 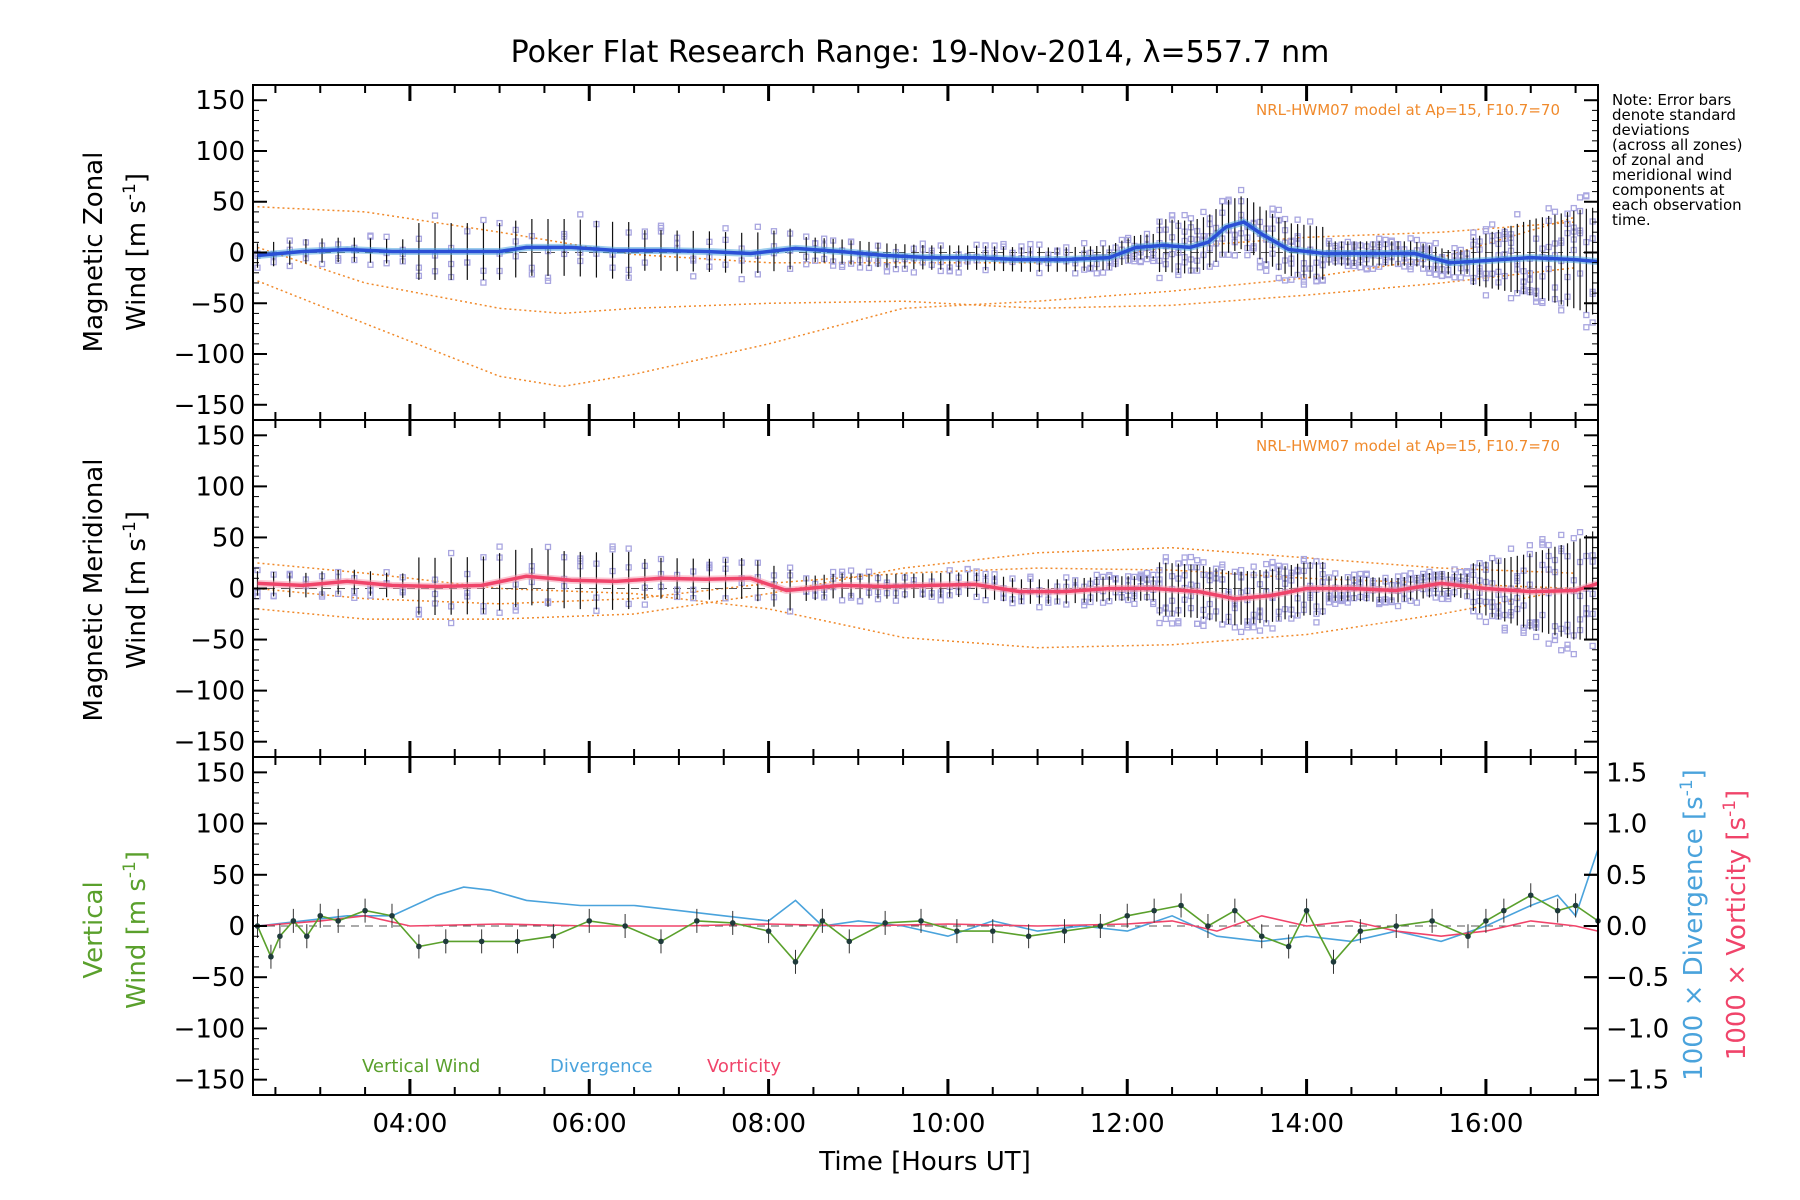 What do you see at coordinates (220, 487) in the screenshot?
I see `meridional-ytick-label: 100` at bounding box center [220, 487].